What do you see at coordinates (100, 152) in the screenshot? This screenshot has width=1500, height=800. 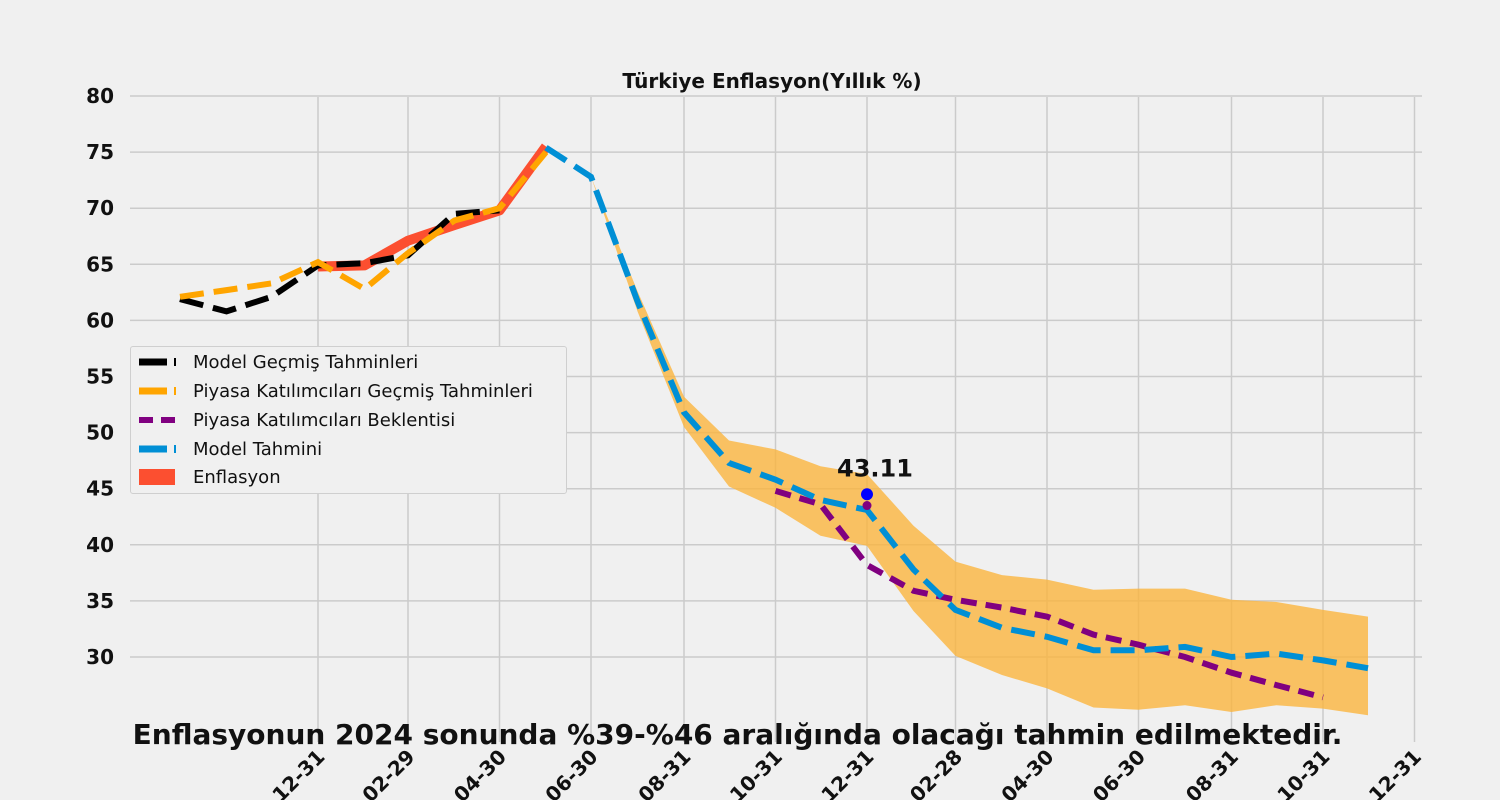 I see `y-tick-label: 75` at bounding box center [100, 152].